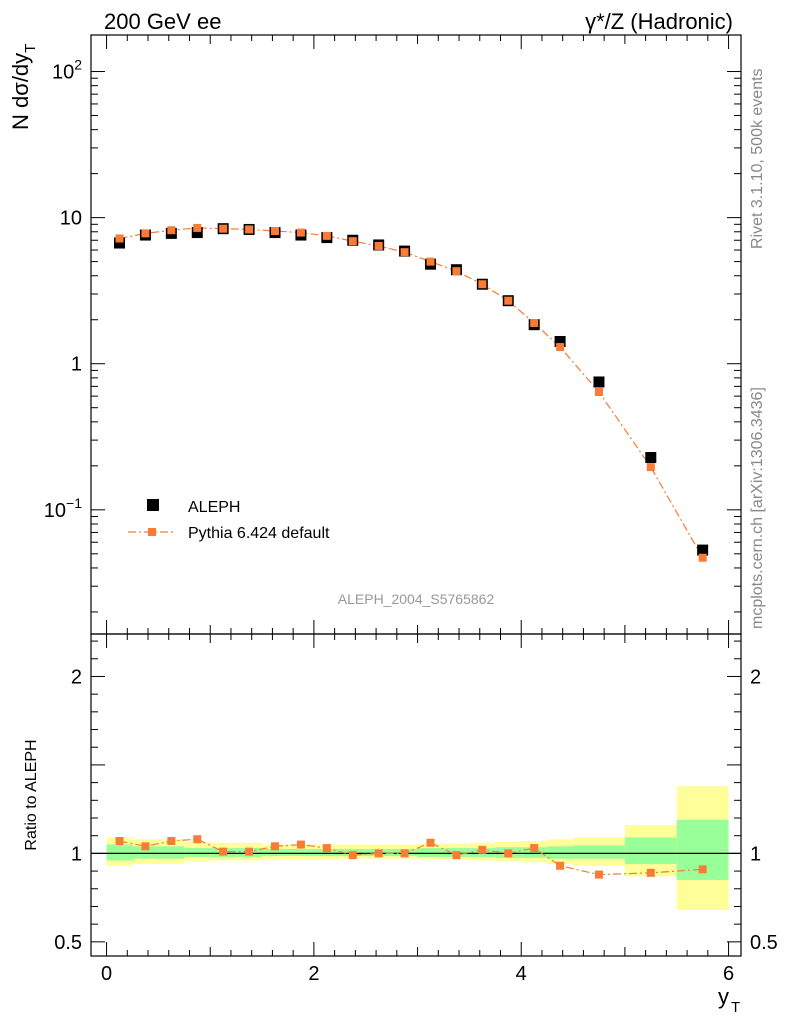  Describe the element at coordinates (411, 857) in the screenshot. I see `ratio-plot-marks` at that location.